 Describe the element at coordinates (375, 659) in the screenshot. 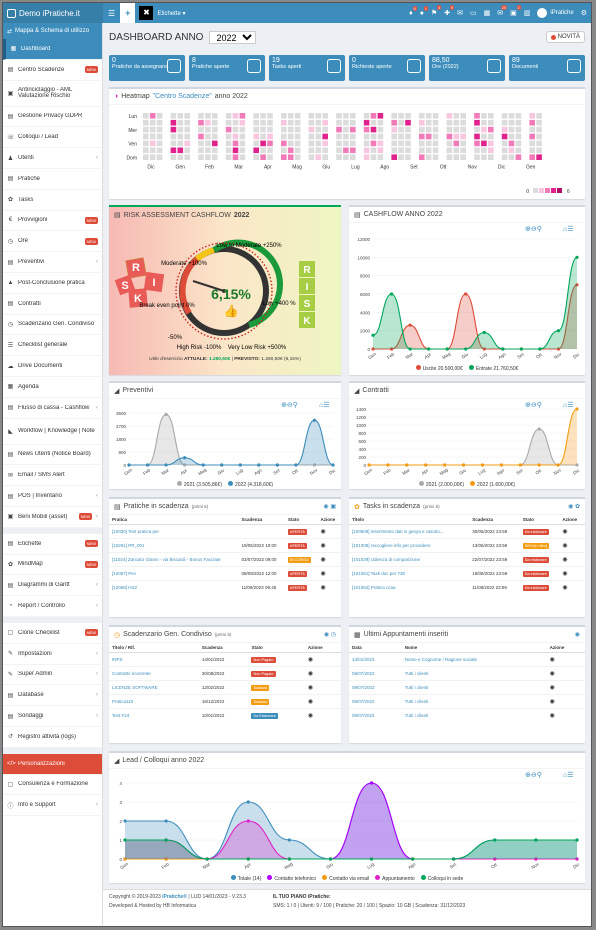

I see `row-link: 13/01/2023` at that location.